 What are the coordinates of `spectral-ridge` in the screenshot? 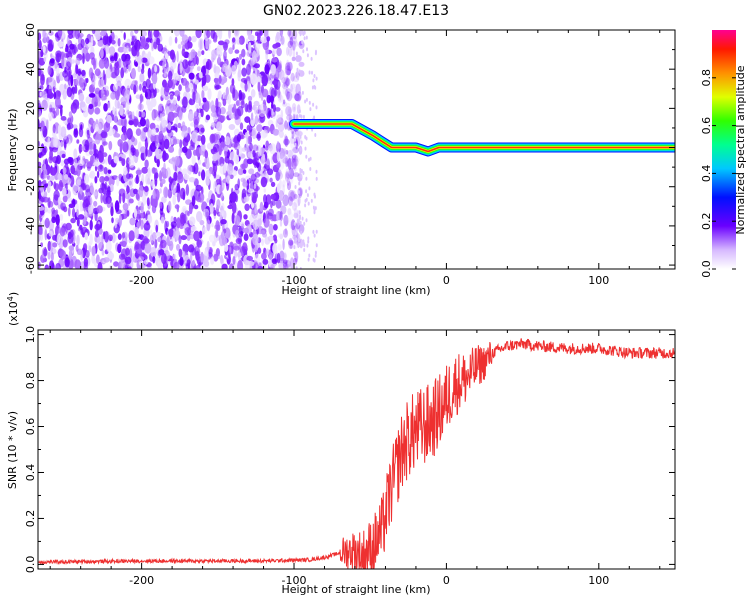 It's located at (482, 138).